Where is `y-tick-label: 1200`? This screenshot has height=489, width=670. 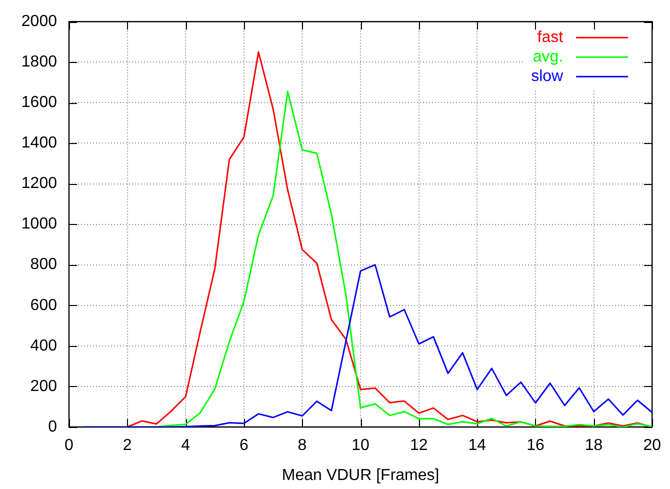
y-tick-label: 1200 is located at coordinates (39, 183).